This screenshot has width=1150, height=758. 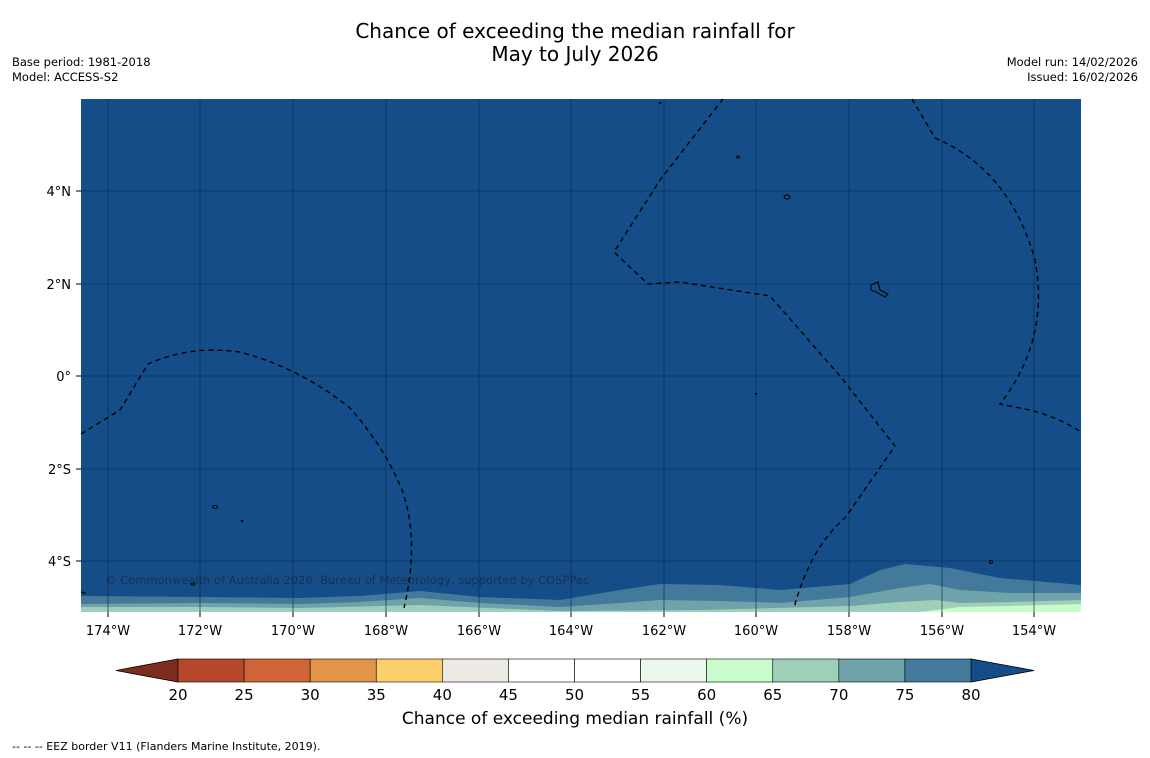 I want to click on colorbar-under-arrow, so click(x=147, y=670).